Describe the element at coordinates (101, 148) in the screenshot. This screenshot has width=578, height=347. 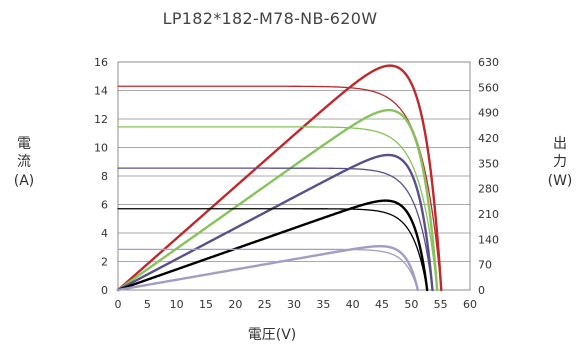
I see `y-left-tick-5: 10` at that location.